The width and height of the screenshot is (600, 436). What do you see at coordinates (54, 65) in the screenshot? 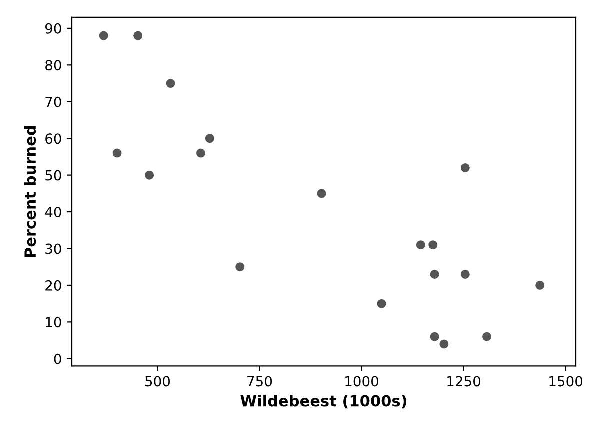
I see `y-tick-label: 80` at bounding box center [54, 65].